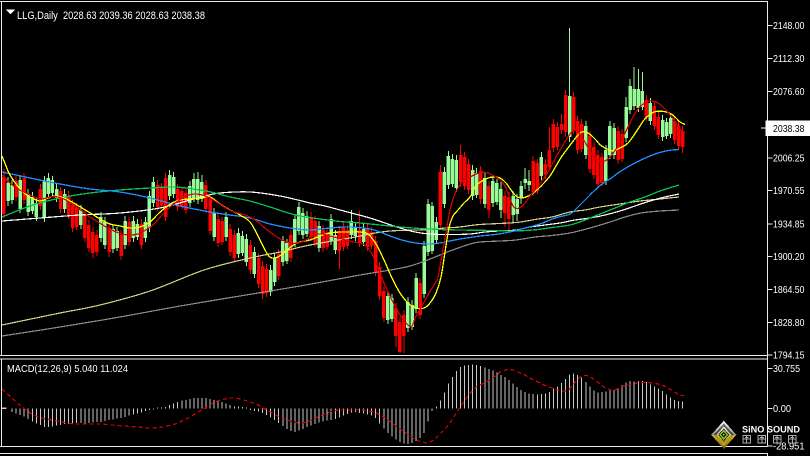 This screenshot has width=810, height=456. What do you see at coordinates (789, 257) in the screenshot?
I see `svg-text: 1900.20` at bounding box center [789, 257].